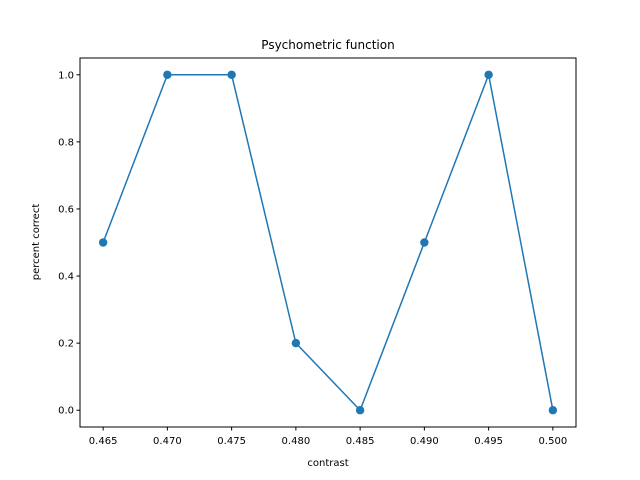 Image resolution: width=640 pixels, height=480 pixels. Describe the element at coordinates (327, 463) in the screenshot. I see `x-axis-label: contrast` at that location.